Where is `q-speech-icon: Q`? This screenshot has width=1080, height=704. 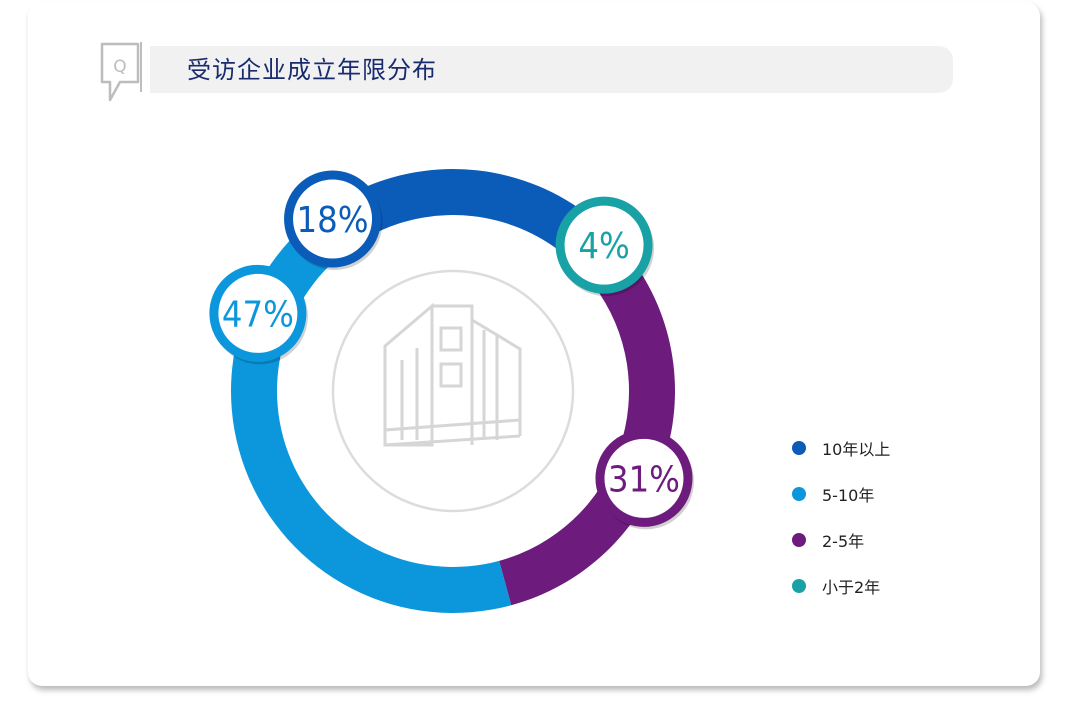
q-speech-icon: Q is located at coordinates (123, 75).